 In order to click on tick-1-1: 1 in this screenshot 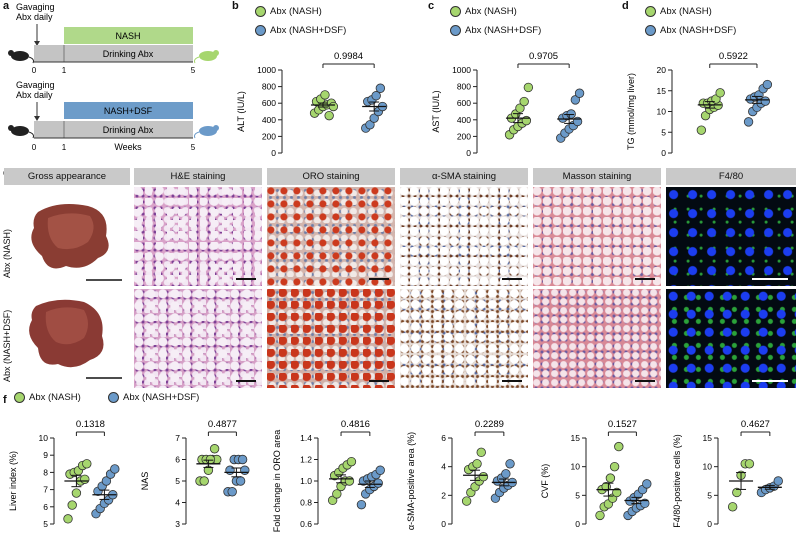, I will do `click(64, 70)`.